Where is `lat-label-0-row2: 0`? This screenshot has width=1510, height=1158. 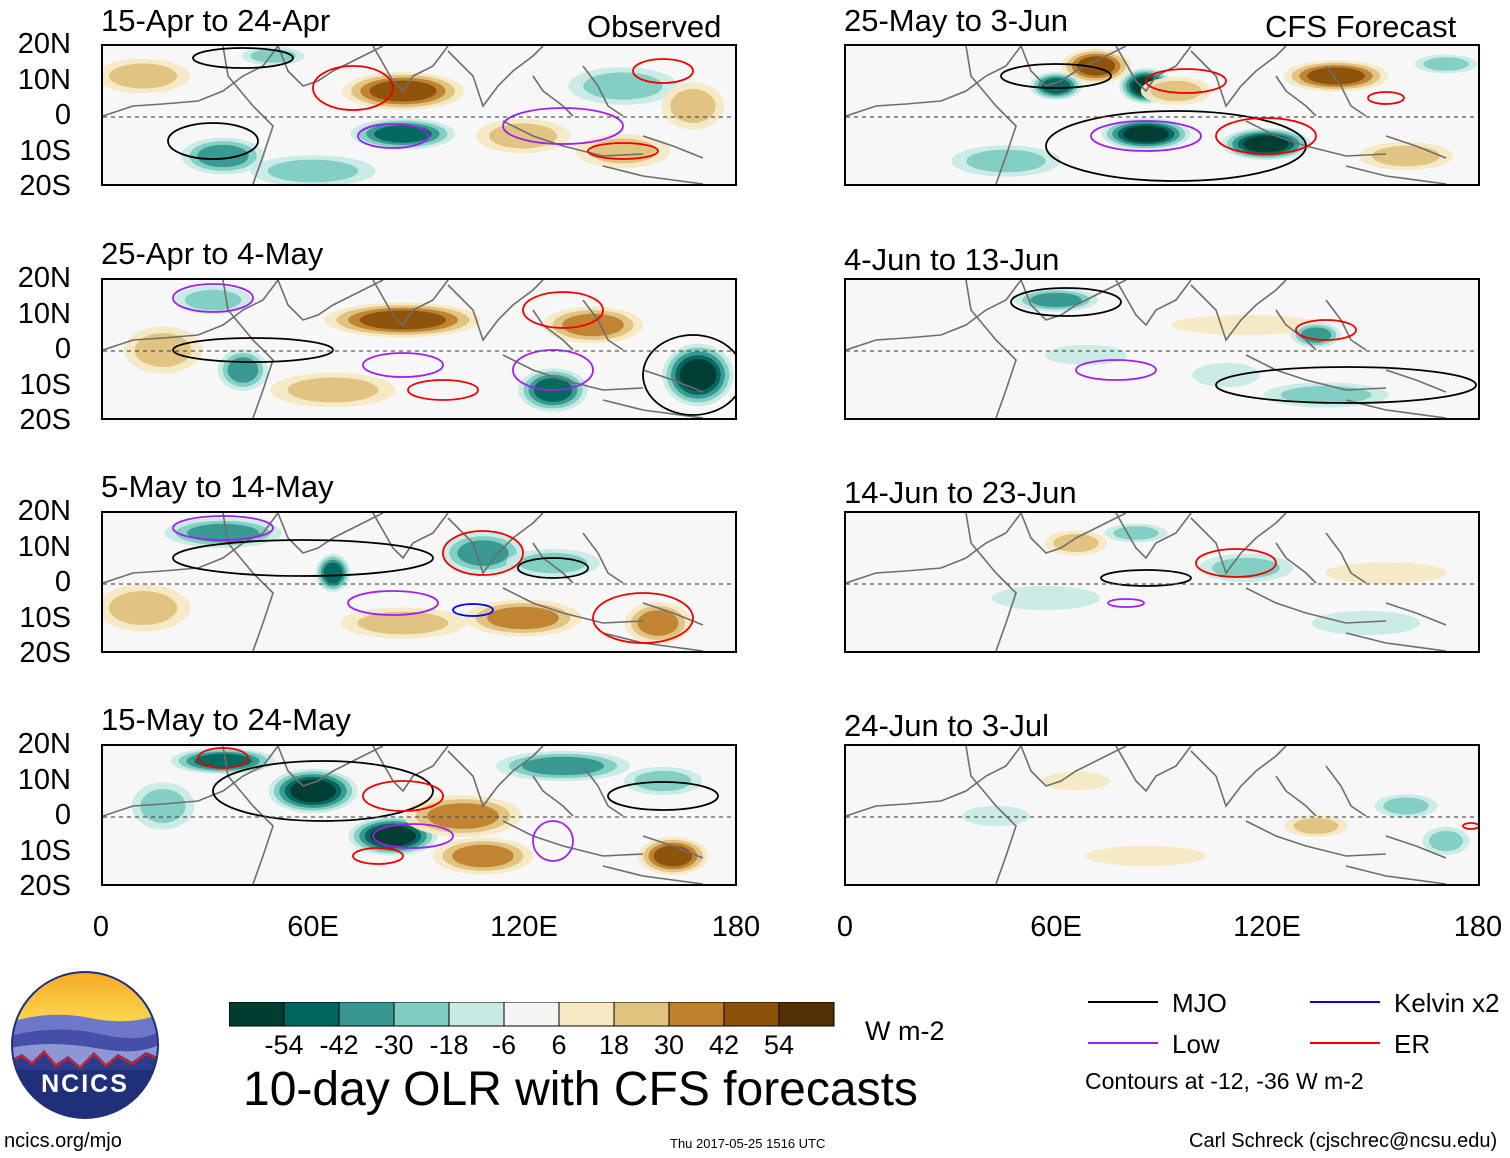
lat-label-0-row2: 0 is located at coordinates (62, 349).